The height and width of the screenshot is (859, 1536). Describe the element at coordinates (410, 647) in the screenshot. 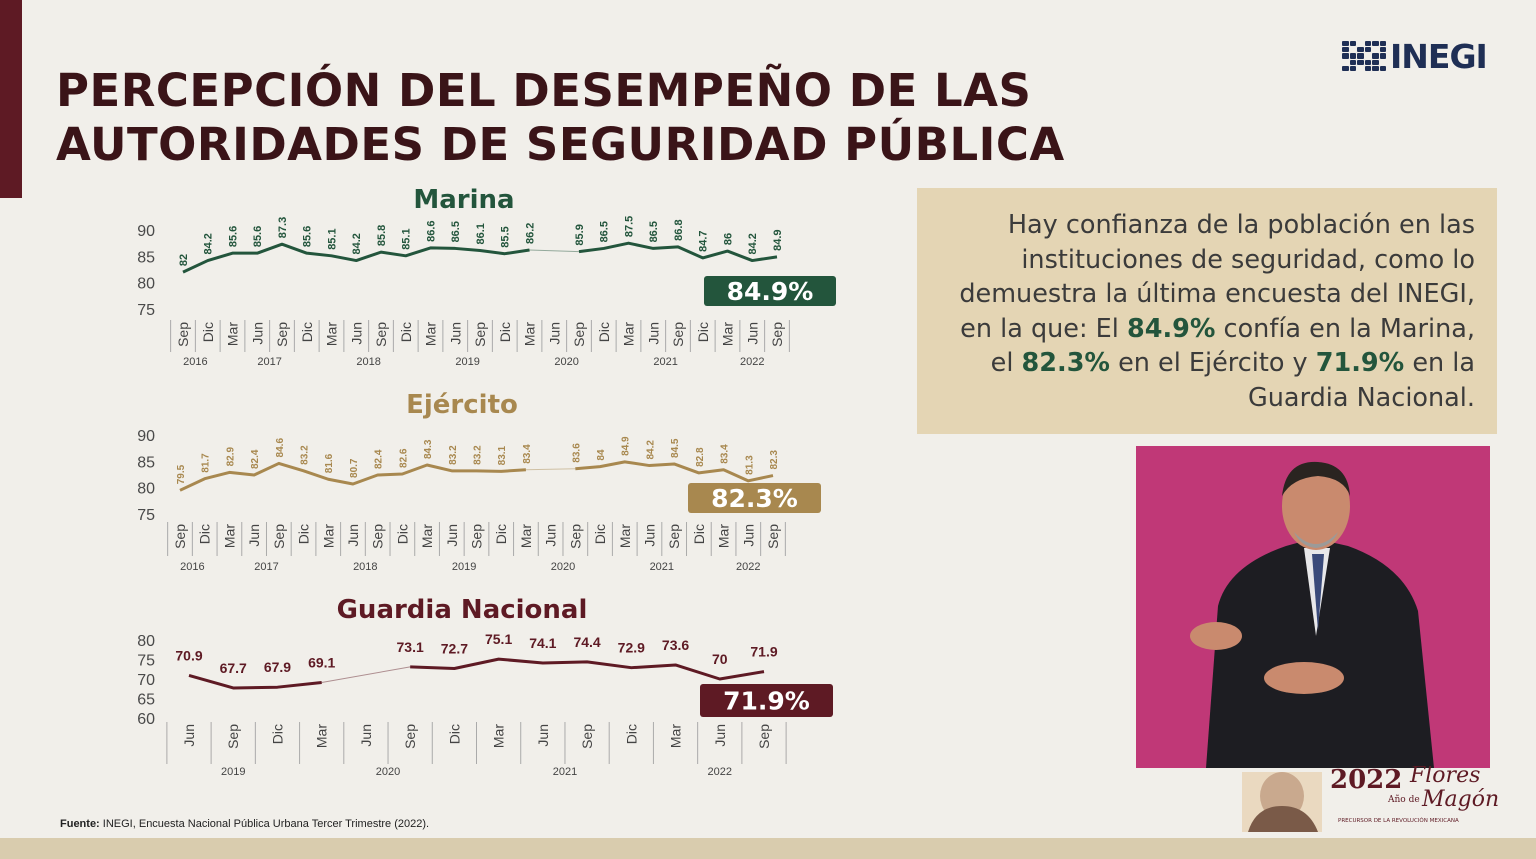

I see `data-label: 73.1` at that location.